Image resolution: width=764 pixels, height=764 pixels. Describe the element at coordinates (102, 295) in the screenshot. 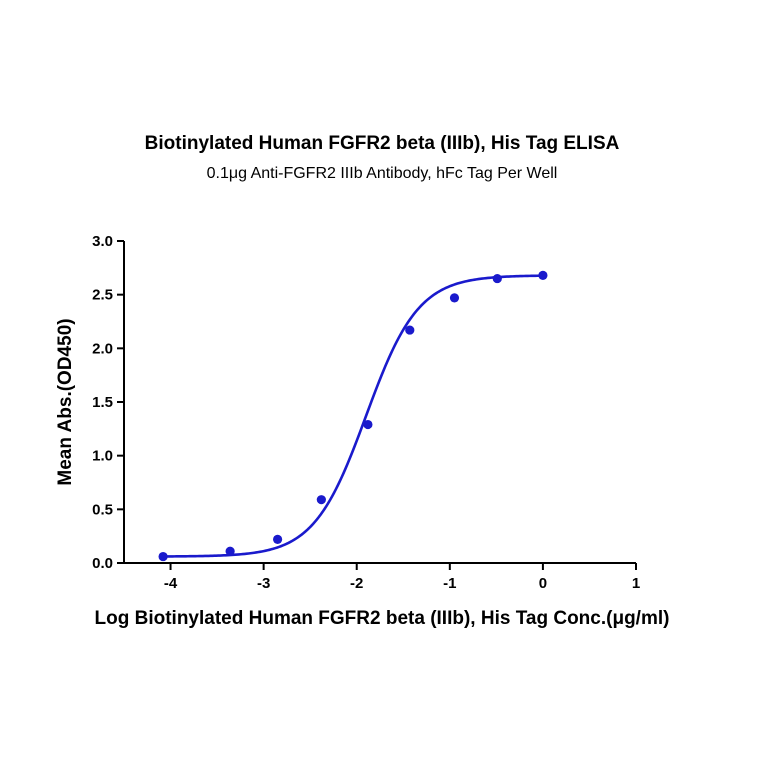

I see `y-tick-label: 2.5` at that location.